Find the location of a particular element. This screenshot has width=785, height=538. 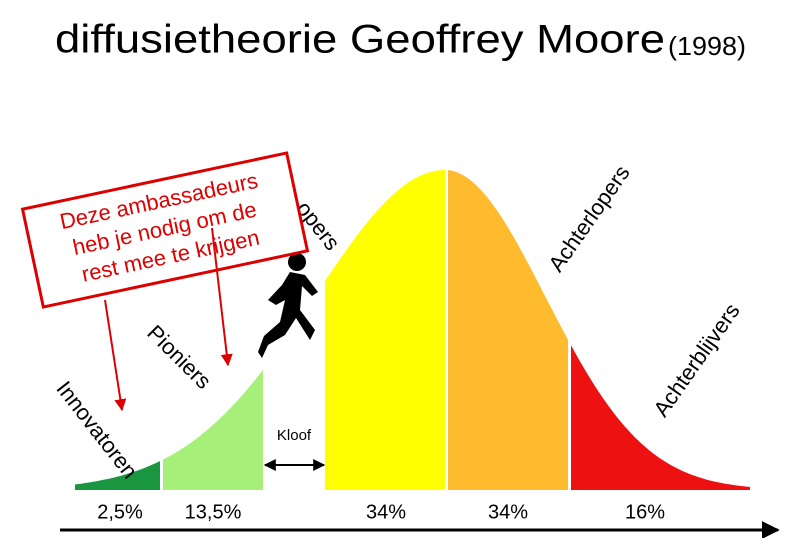

runner-icon is located at coordinates (288, 305).